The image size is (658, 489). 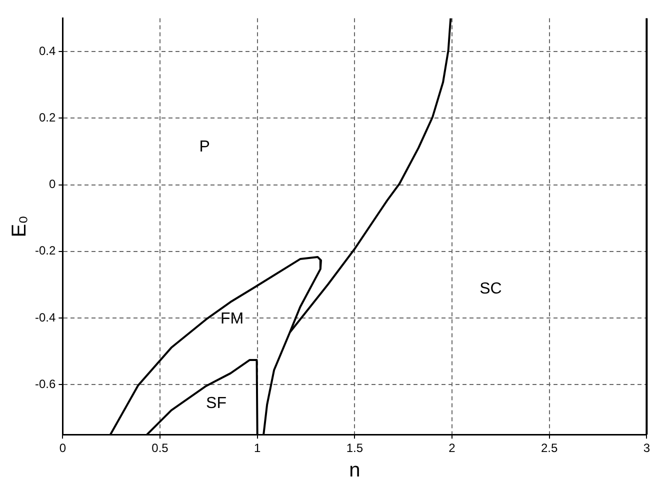 I want to click on x-tick-label: 0, so click(x=62, y=448).